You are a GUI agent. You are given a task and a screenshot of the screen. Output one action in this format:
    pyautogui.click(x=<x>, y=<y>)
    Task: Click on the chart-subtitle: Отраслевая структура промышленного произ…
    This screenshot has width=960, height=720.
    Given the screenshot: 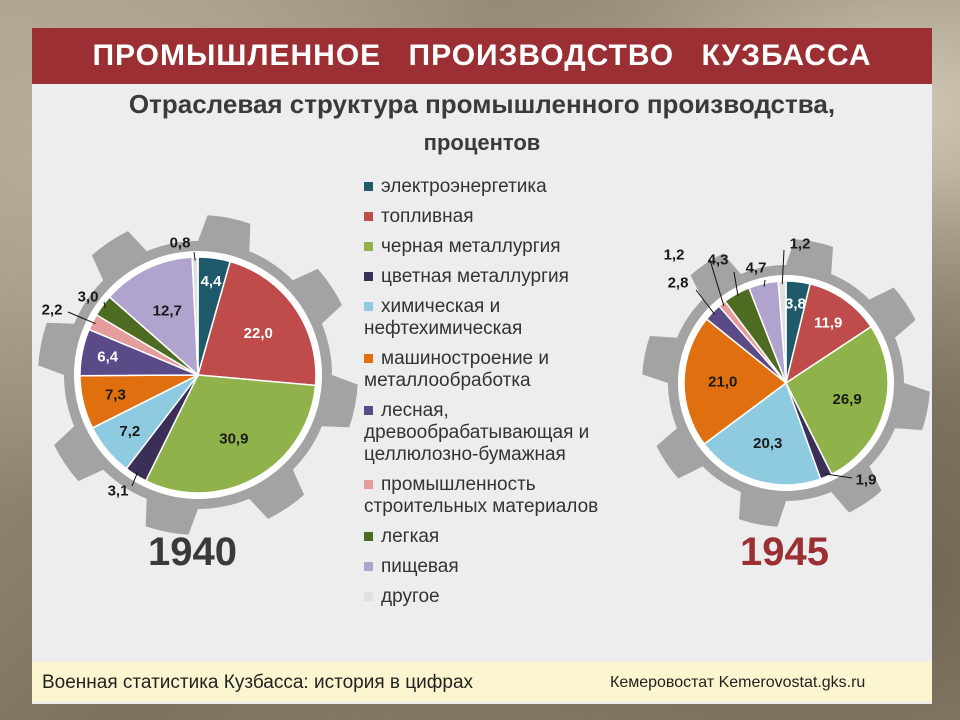 What is the action you would take?
    pyautogui.click(x=482, y=104)
    